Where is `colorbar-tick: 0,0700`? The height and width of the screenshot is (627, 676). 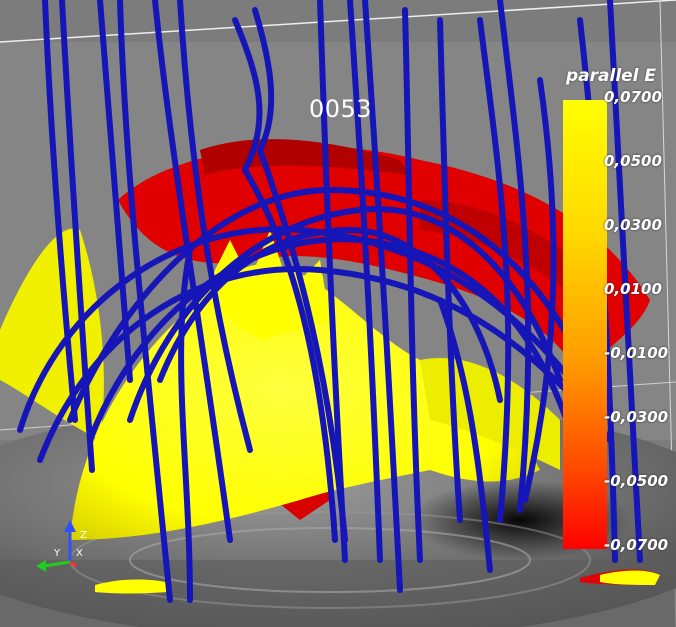 colorbar-tick: 0,0700 is located at coordinates (633, 97).